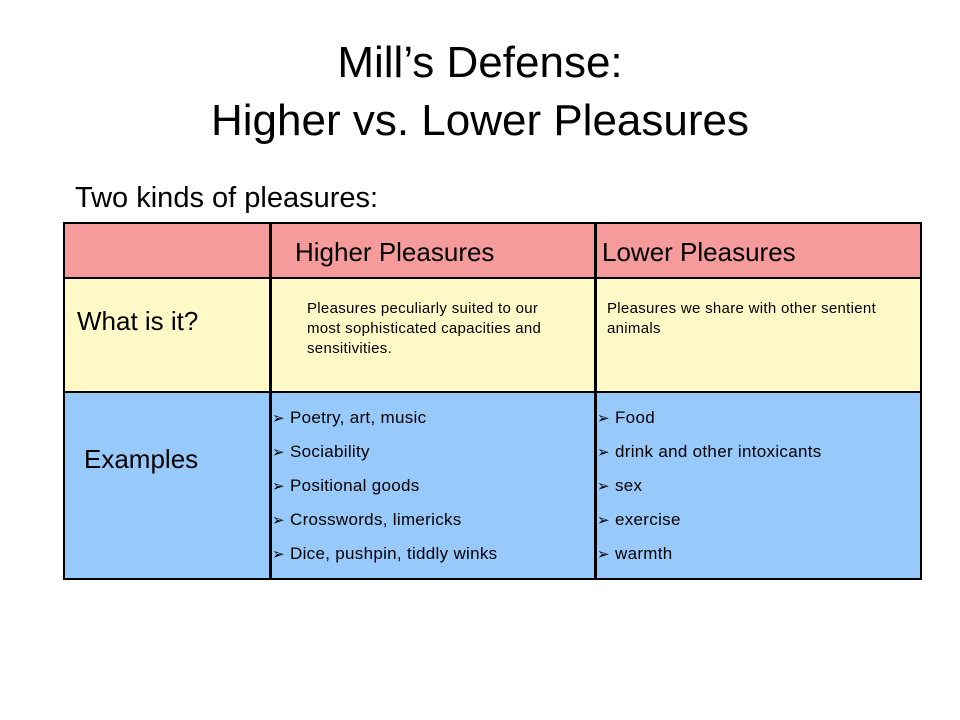 The width and height of the screenshot is (960, 720). I want to click on header-cell-empty, so click(168, 251).